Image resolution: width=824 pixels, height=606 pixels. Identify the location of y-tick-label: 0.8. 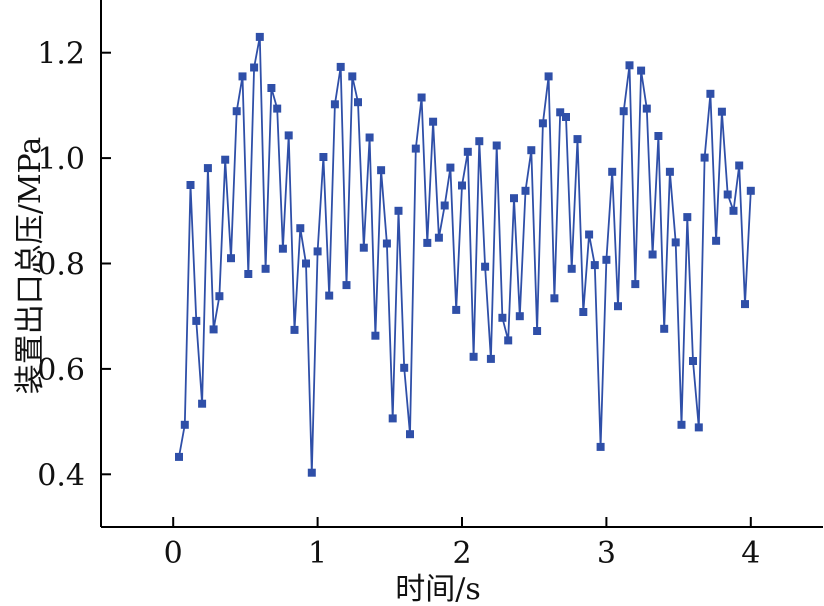
(61, 265).